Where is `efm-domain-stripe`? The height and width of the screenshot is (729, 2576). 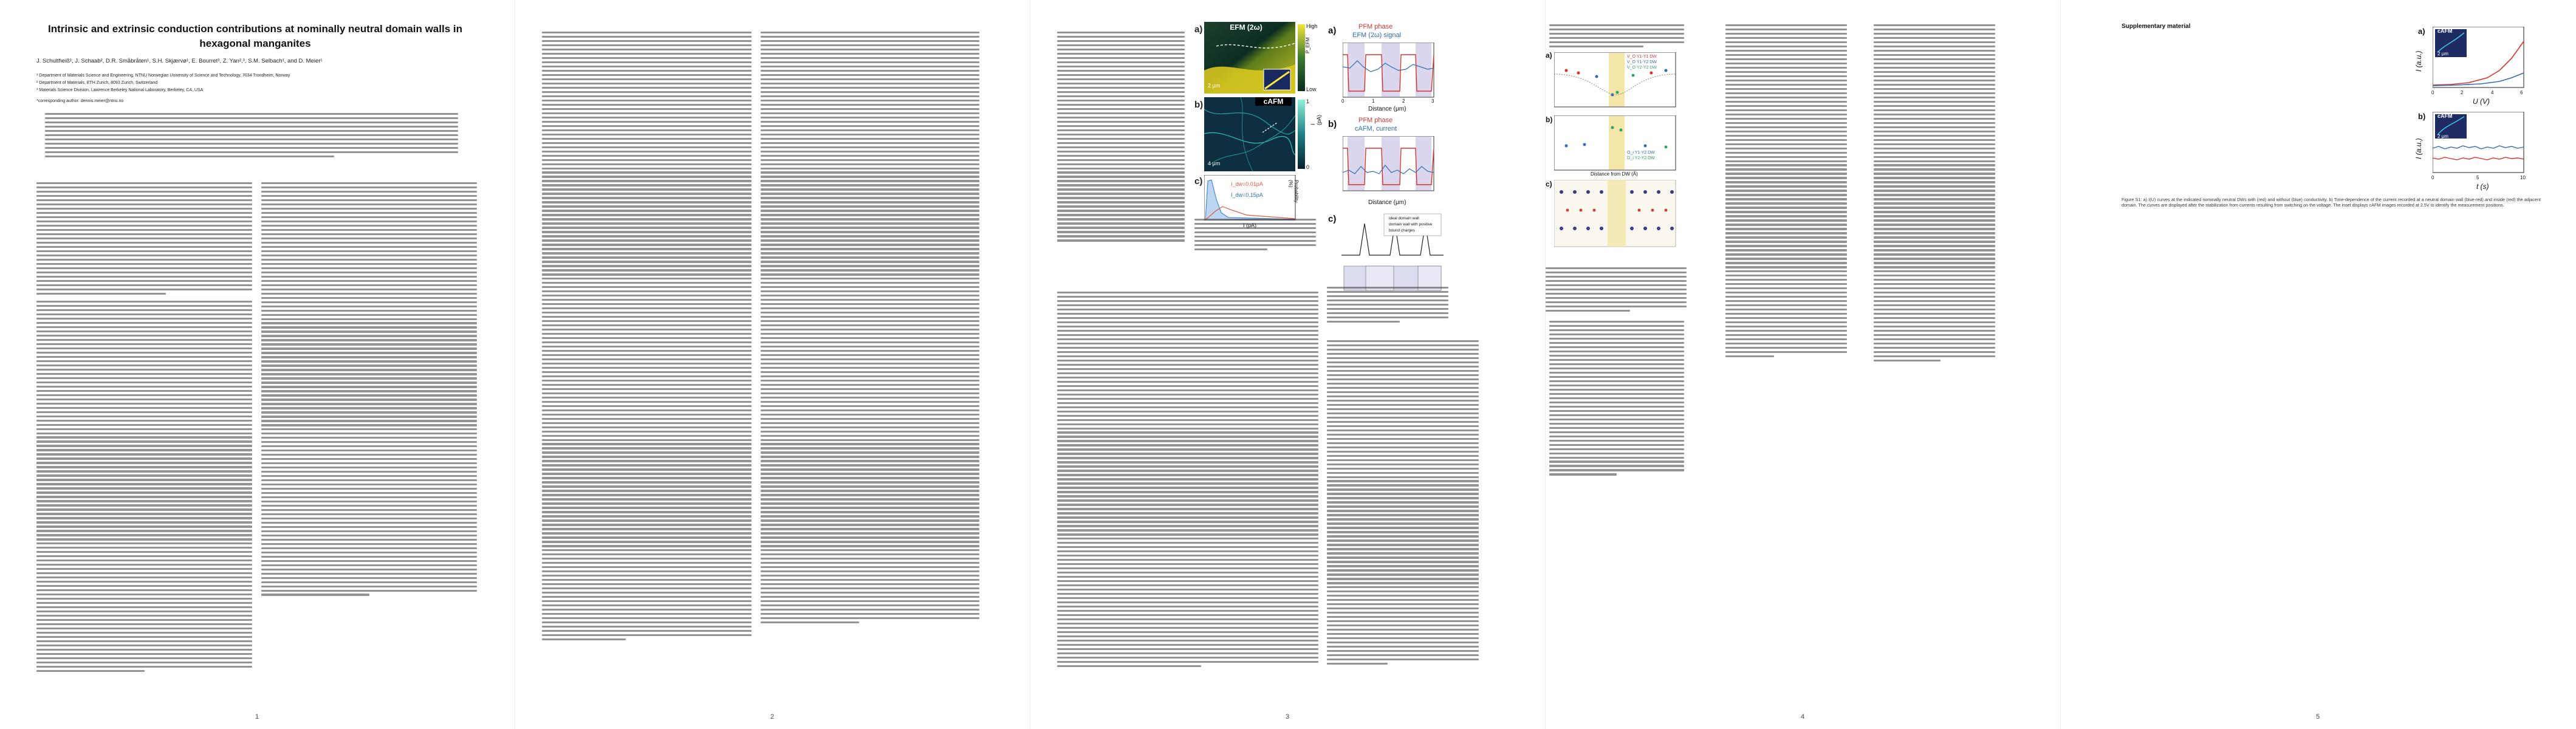 efm-domain-stripe is located at coordinates (1255, 46).